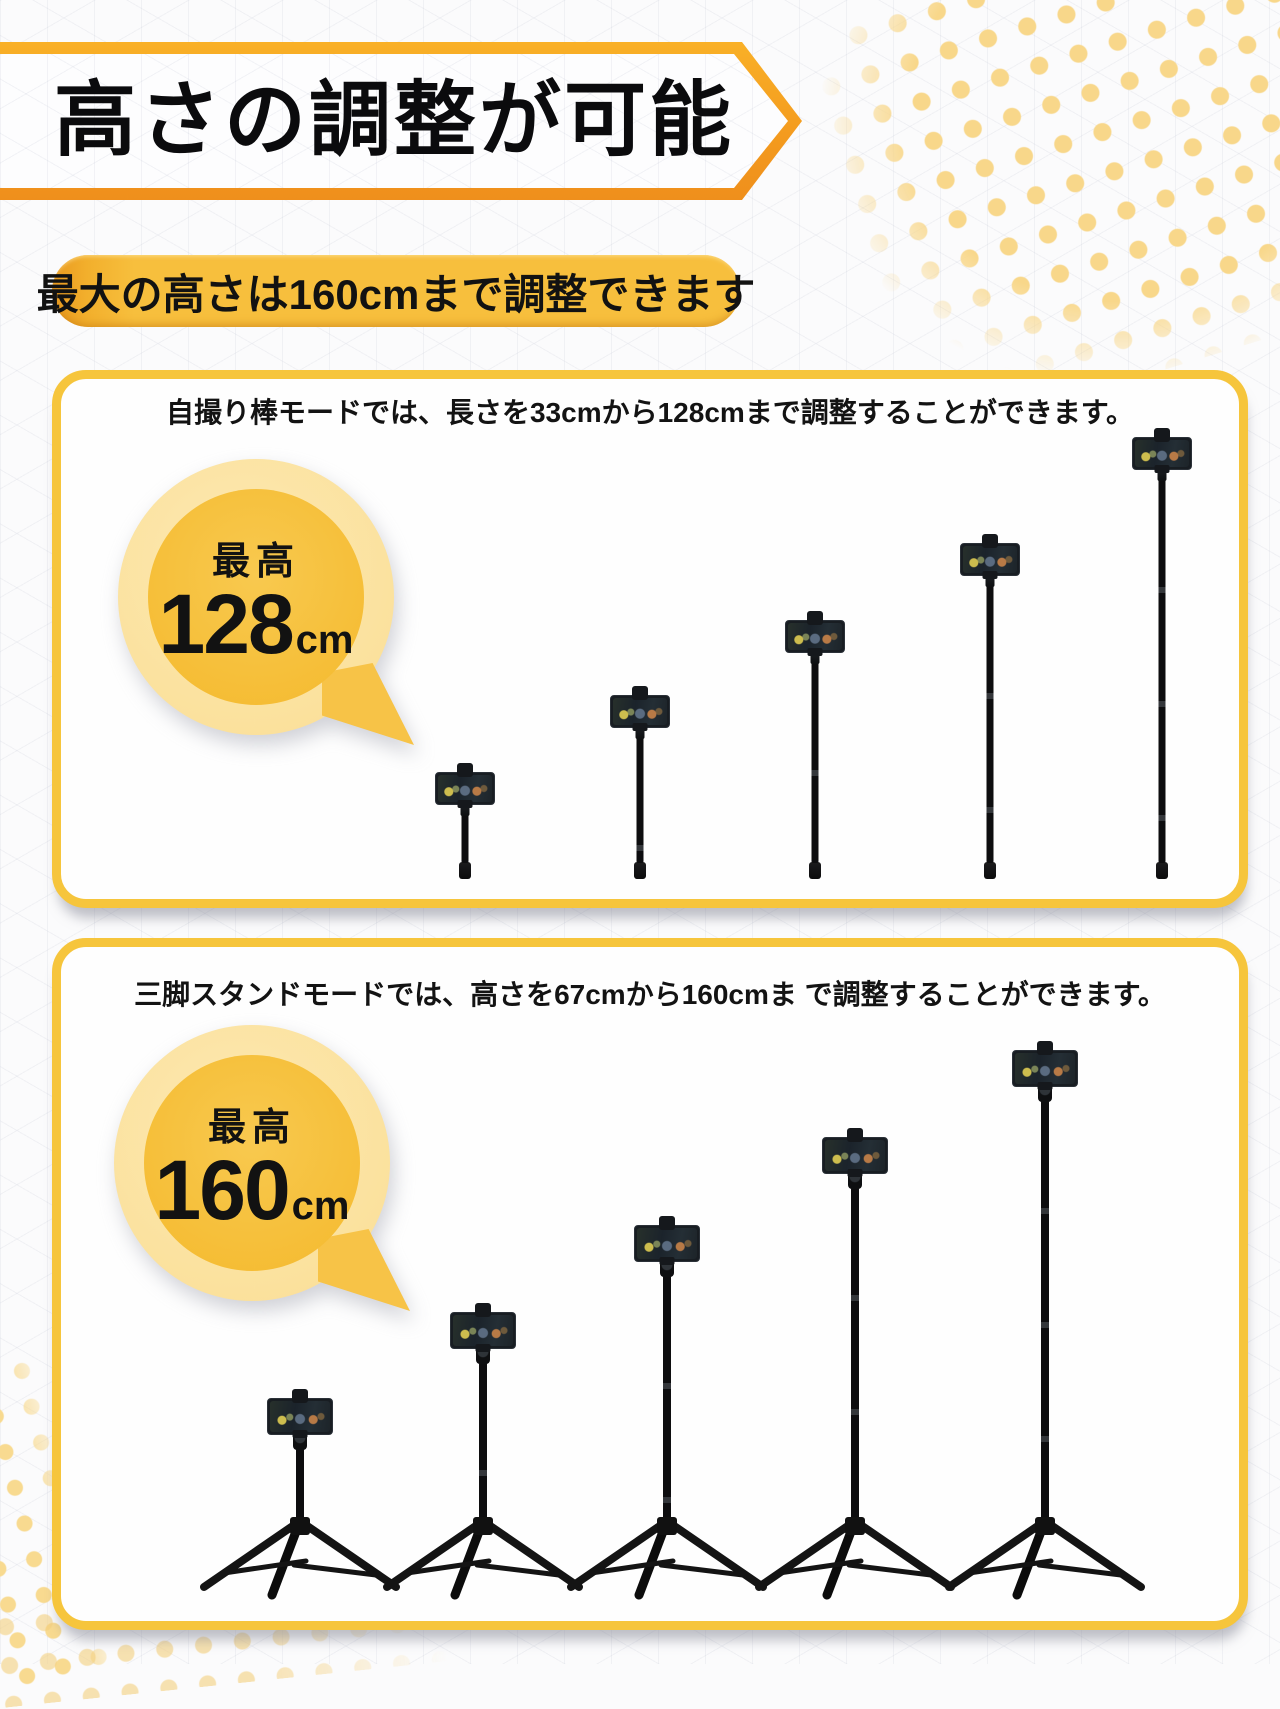  I want to click on page-title: 高さの調整が可能, so click(394, 120).